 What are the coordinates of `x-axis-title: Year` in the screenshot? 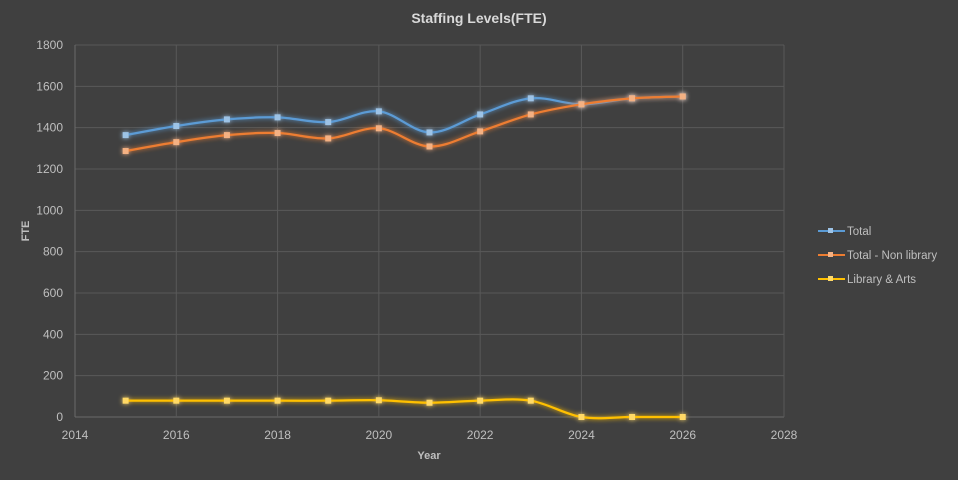 It's located at (429, 456).